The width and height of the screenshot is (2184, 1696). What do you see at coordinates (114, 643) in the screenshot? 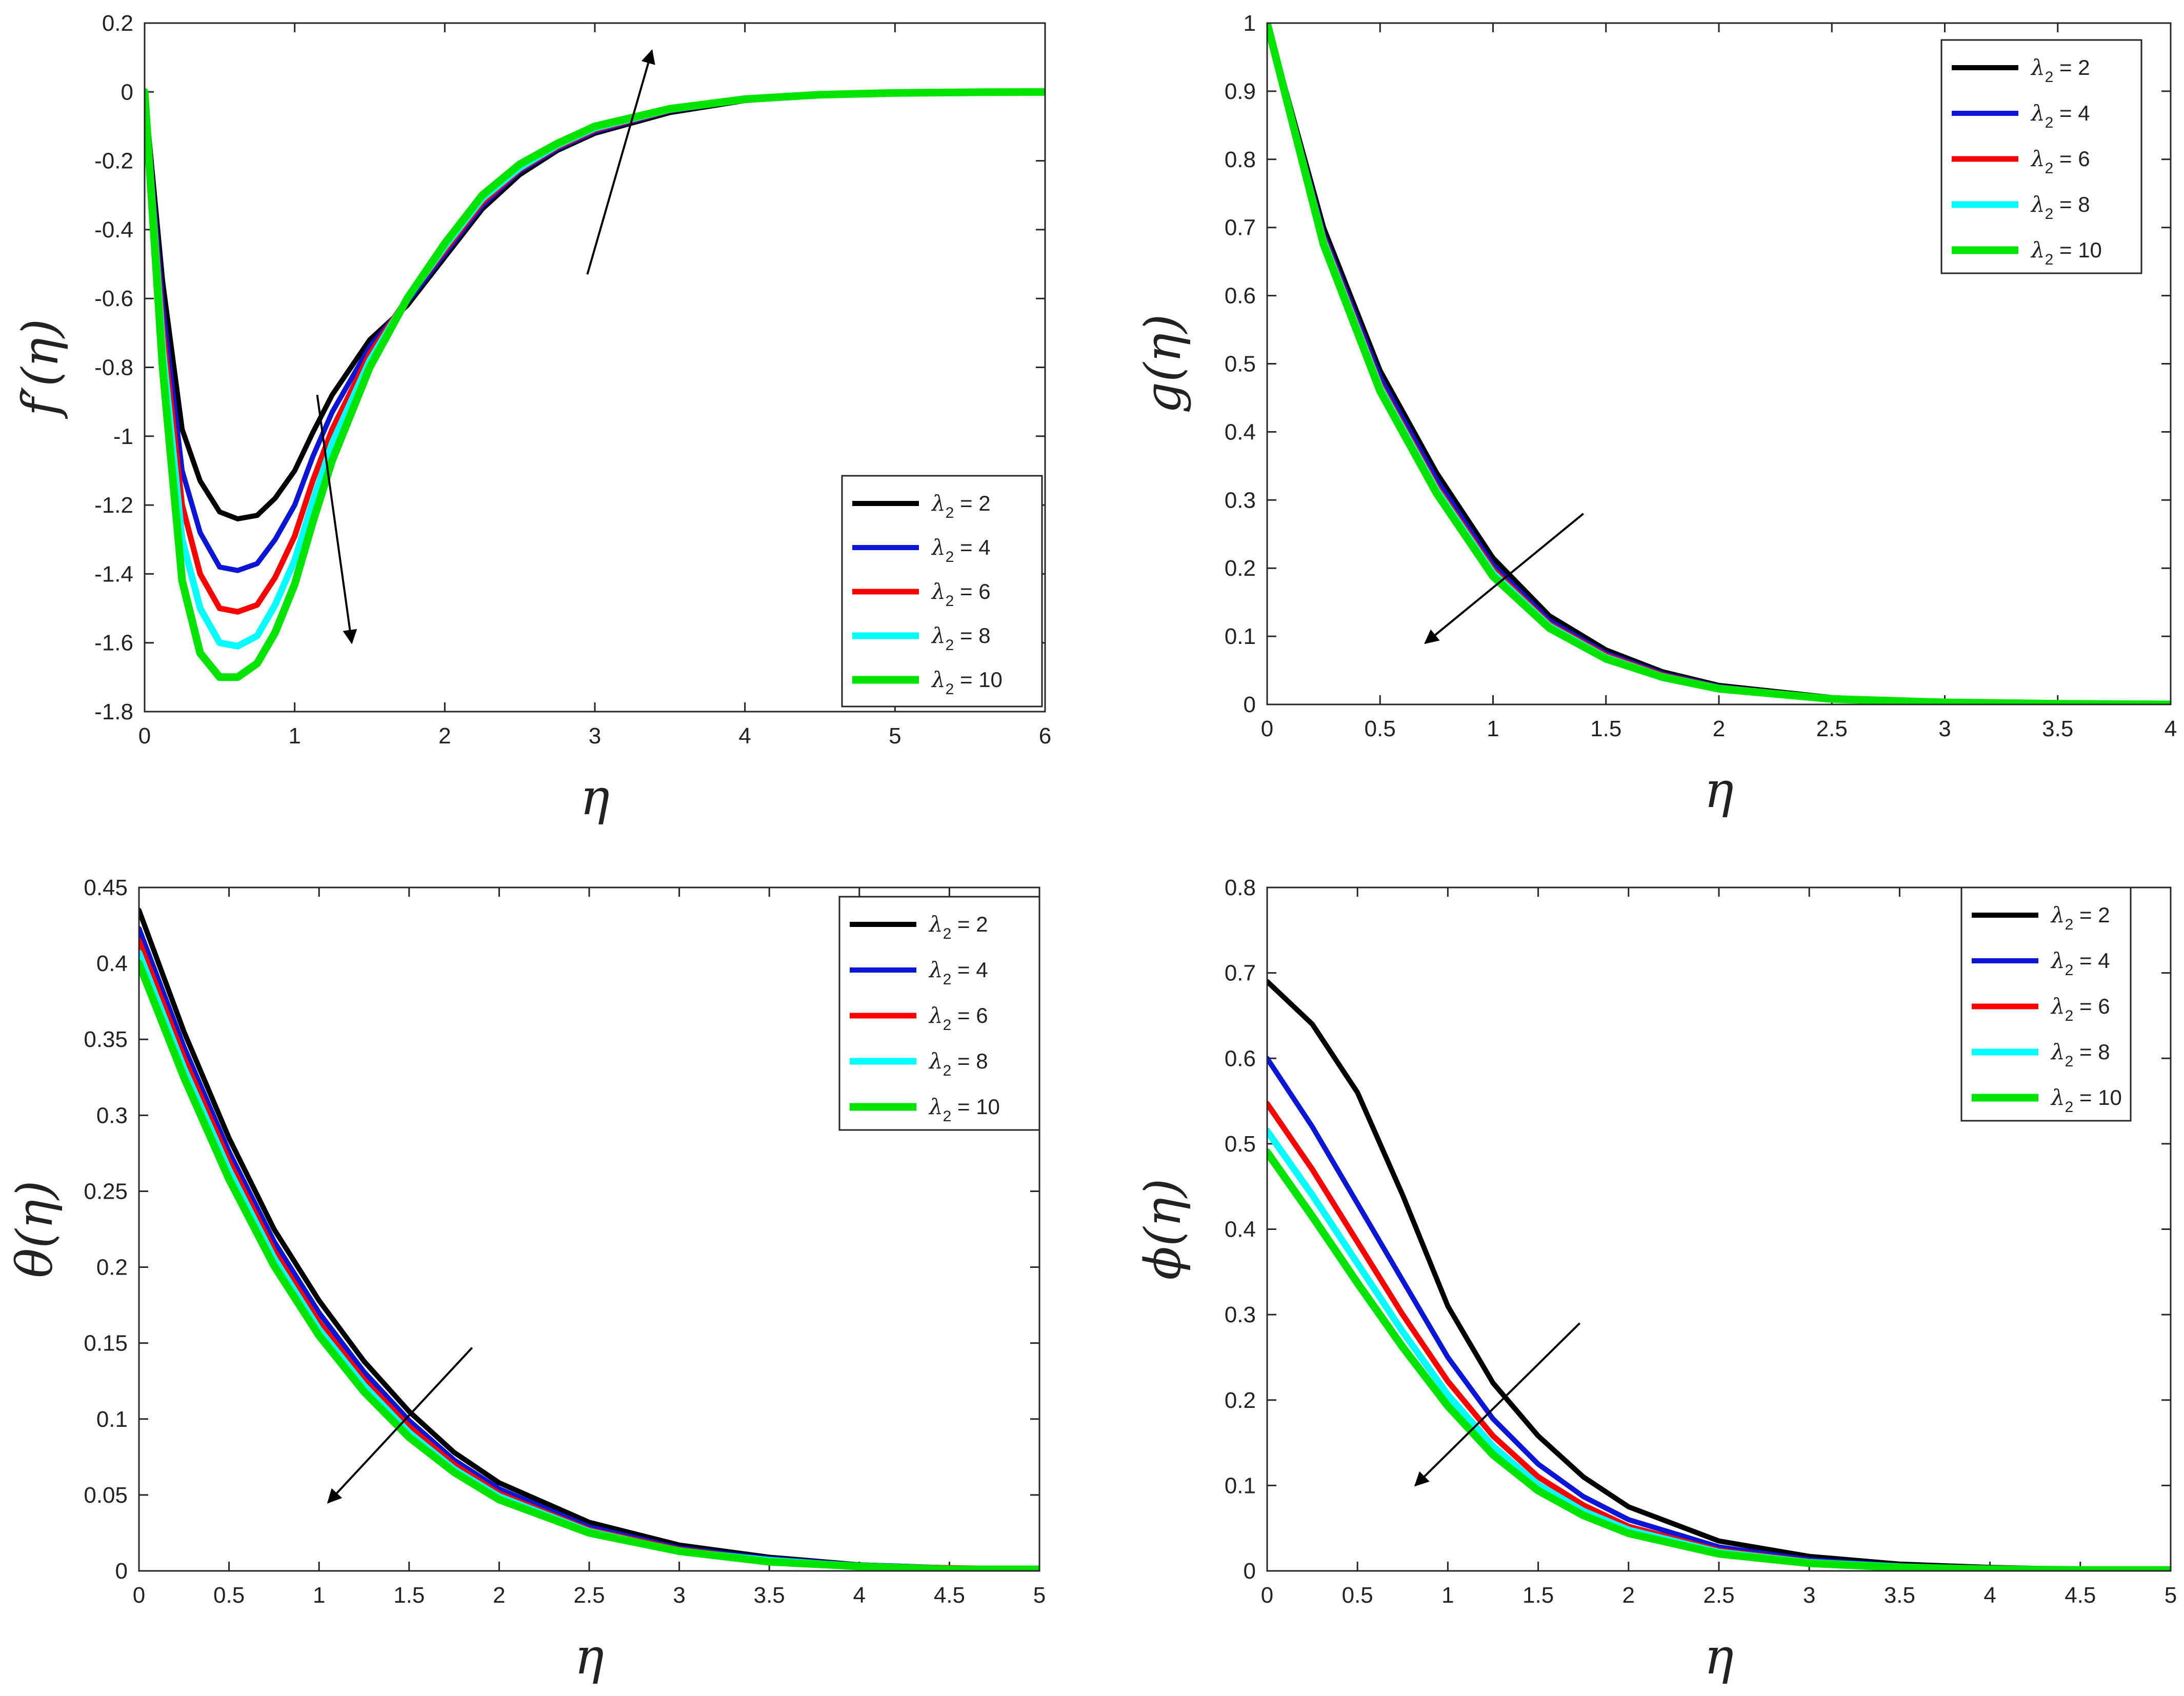
I see `y-tick-label: -1.6` at bounding box center [114, 643].